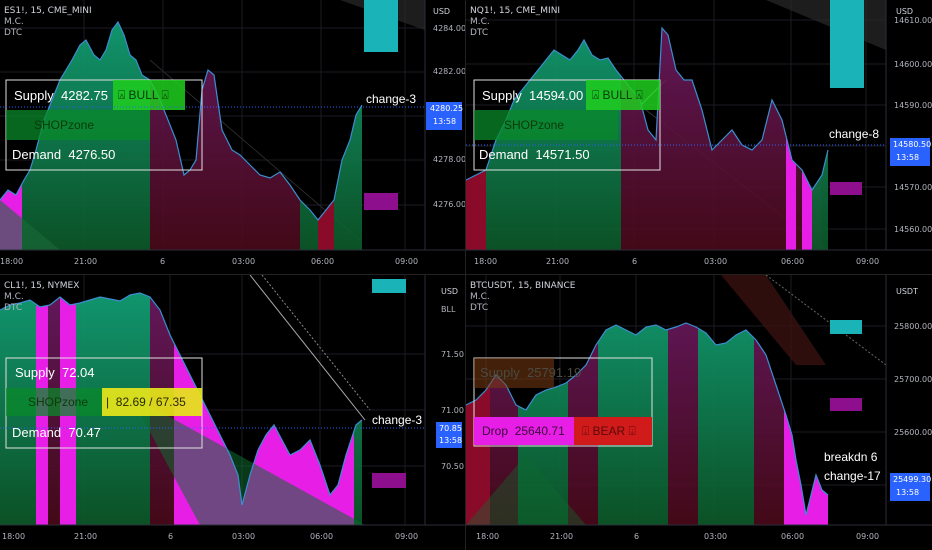 The height and width of the screenshot is (550, 932). What do you see at coordinates (42, 286) in the screenshot?
I see `symbol-title: CL1!, 15, NYMEX` at bounding box center [42, 286].